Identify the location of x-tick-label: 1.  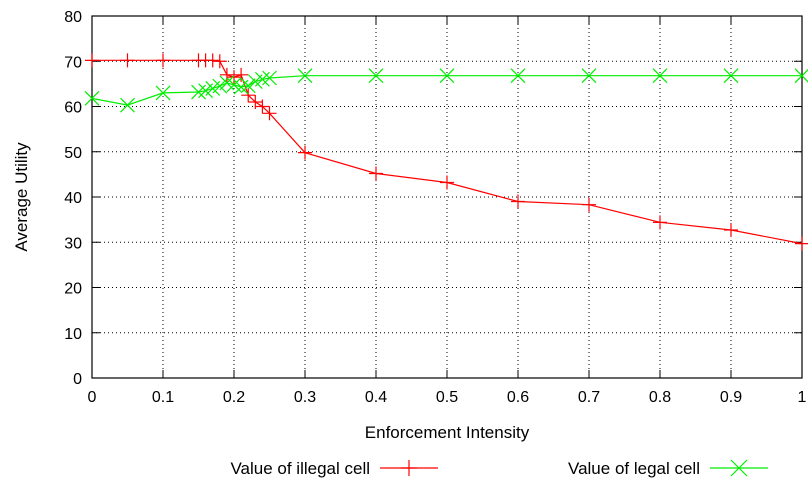
(802, 397).